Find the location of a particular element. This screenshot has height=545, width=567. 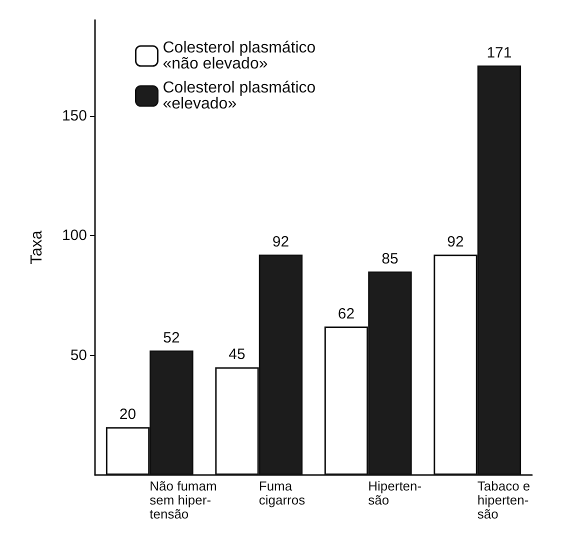

legend-label: Colesterol plasmático «elevado» is located at coordinates (239, 96).